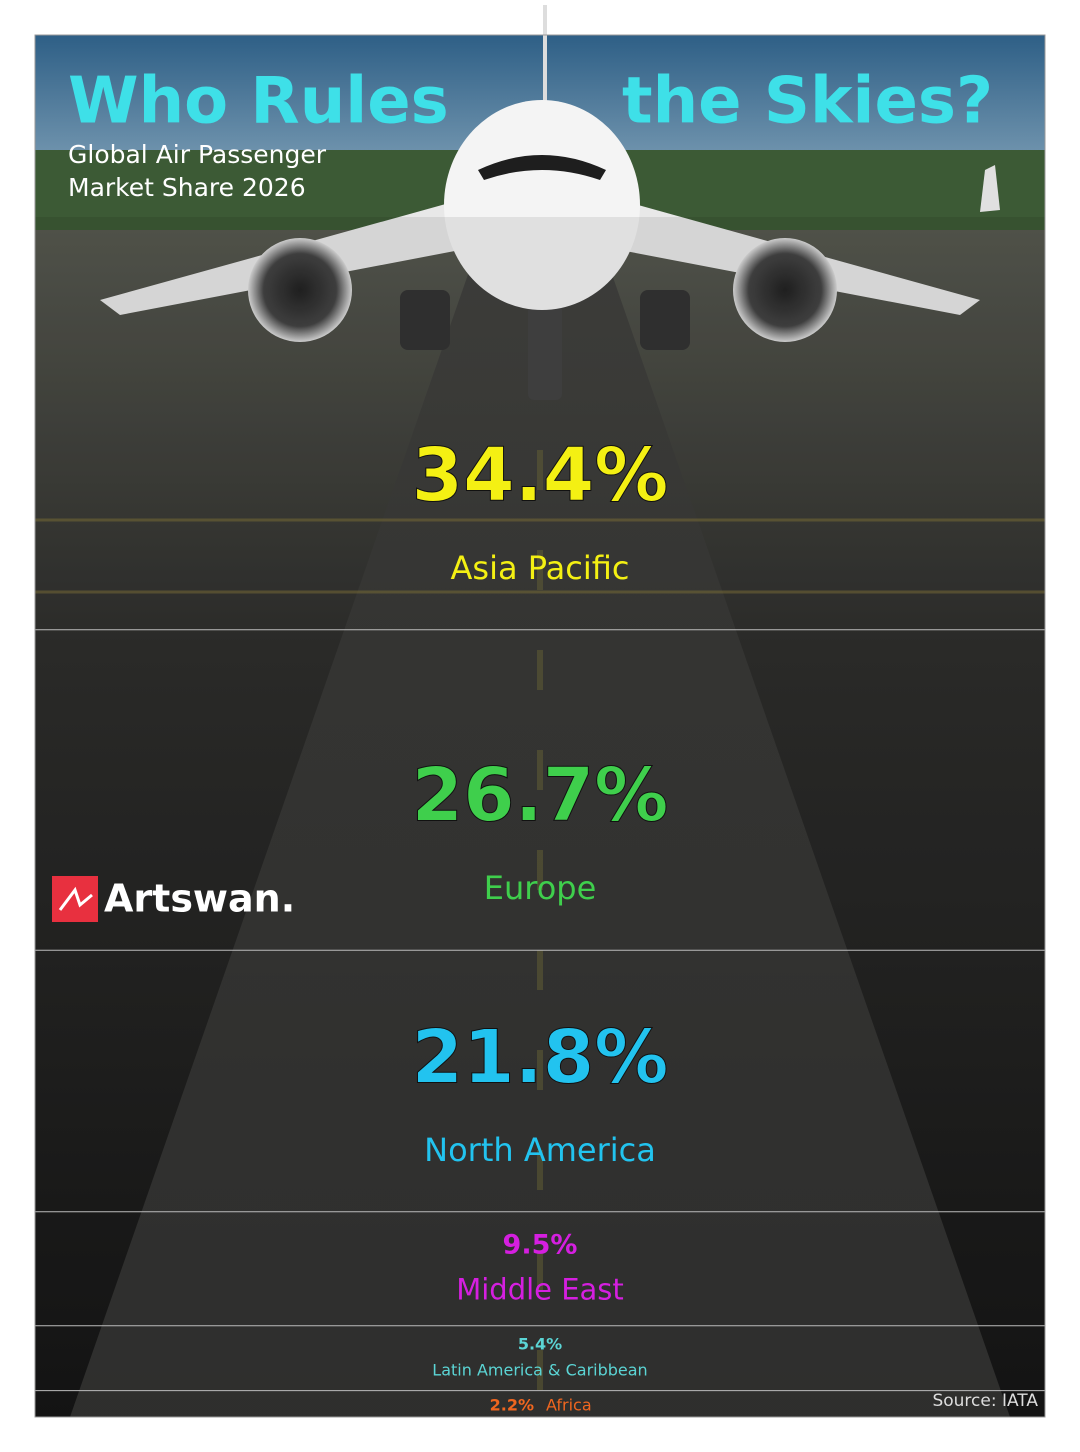 The image size is (1080, 1452). Describe the element at coordinates (258, 102) in the screenshot. I see `title: Who Rules` at that location.